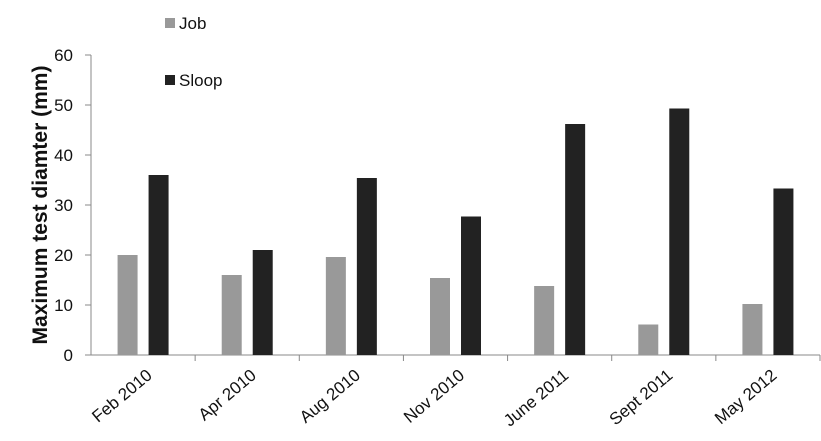  Describe the element at coordinates (63, 55) in the screenshot. I see `y-tick-label: 60` at that location.